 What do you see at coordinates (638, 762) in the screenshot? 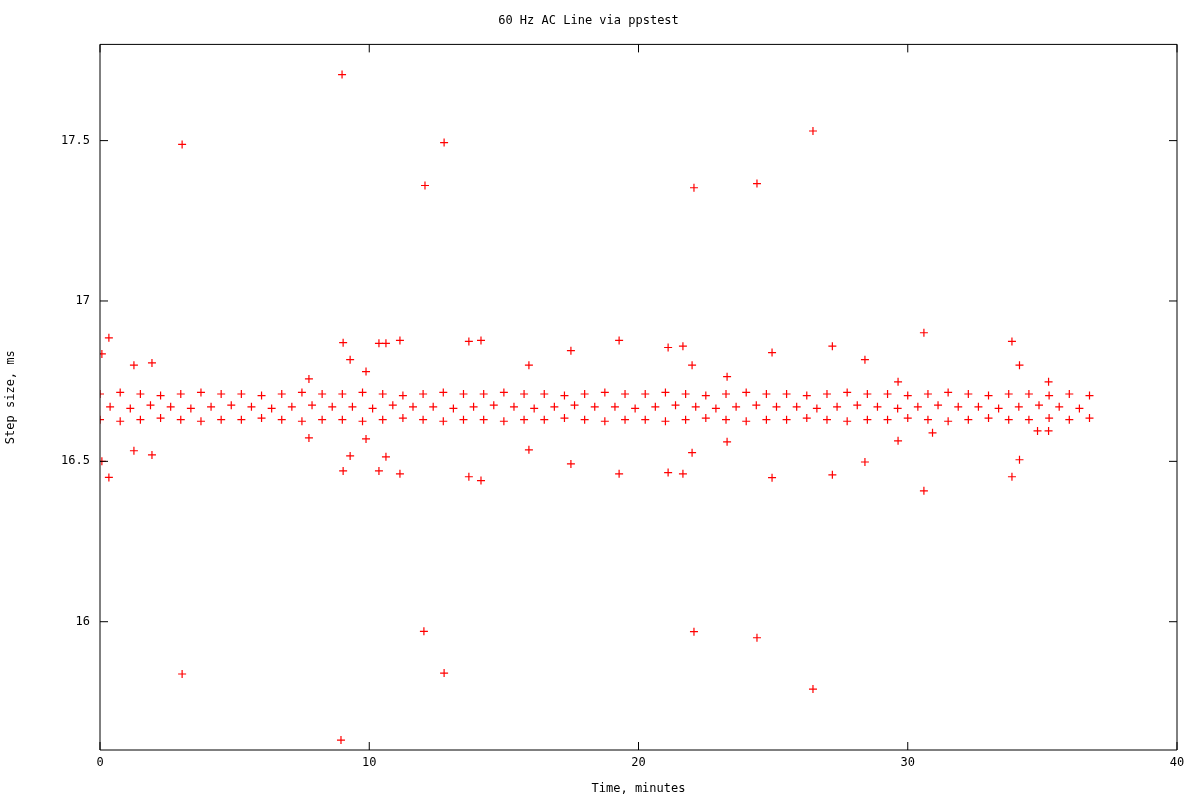
I see `x-tick-label: 20` at bounding box center [638, 762].